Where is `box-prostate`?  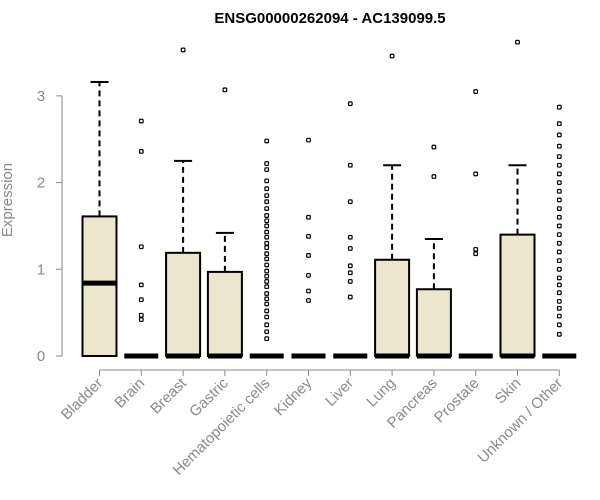 box-prostate is located at coordinates (475, 224).